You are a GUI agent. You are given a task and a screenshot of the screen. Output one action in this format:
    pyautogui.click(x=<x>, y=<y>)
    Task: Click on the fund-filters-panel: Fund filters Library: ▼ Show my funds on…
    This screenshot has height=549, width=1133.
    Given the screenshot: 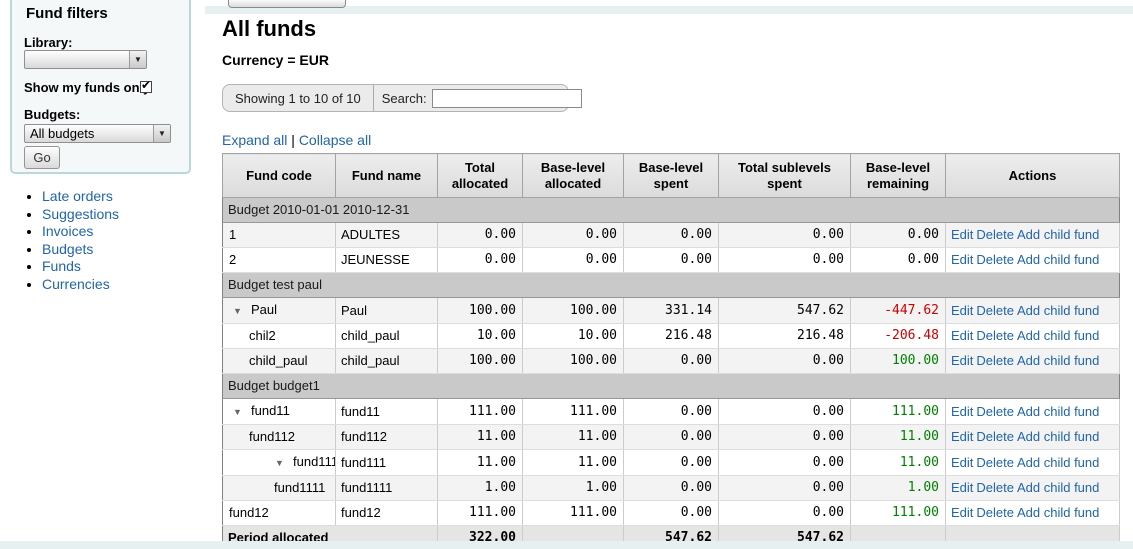 What is the action you would take?
    pyautogui.click(x=100, y=87)
    